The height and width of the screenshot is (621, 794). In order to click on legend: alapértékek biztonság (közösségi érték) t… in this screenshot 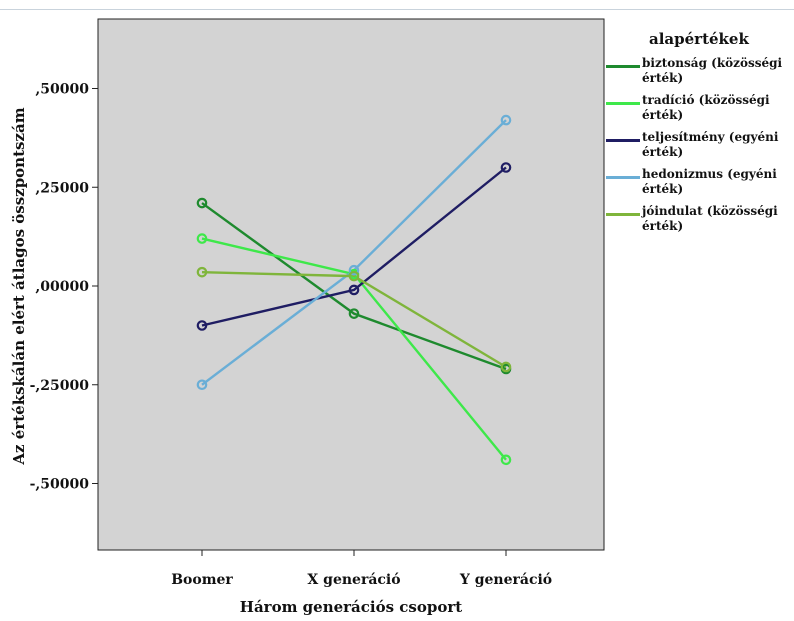, I will do `click(699, 135)`.